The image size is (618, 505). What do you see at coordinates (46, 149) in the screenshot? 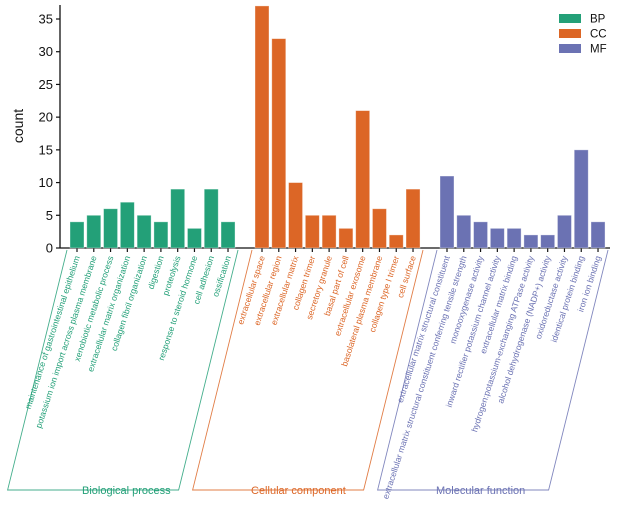
I see `y-tick-label: 15` at bounding box center [46, 149].